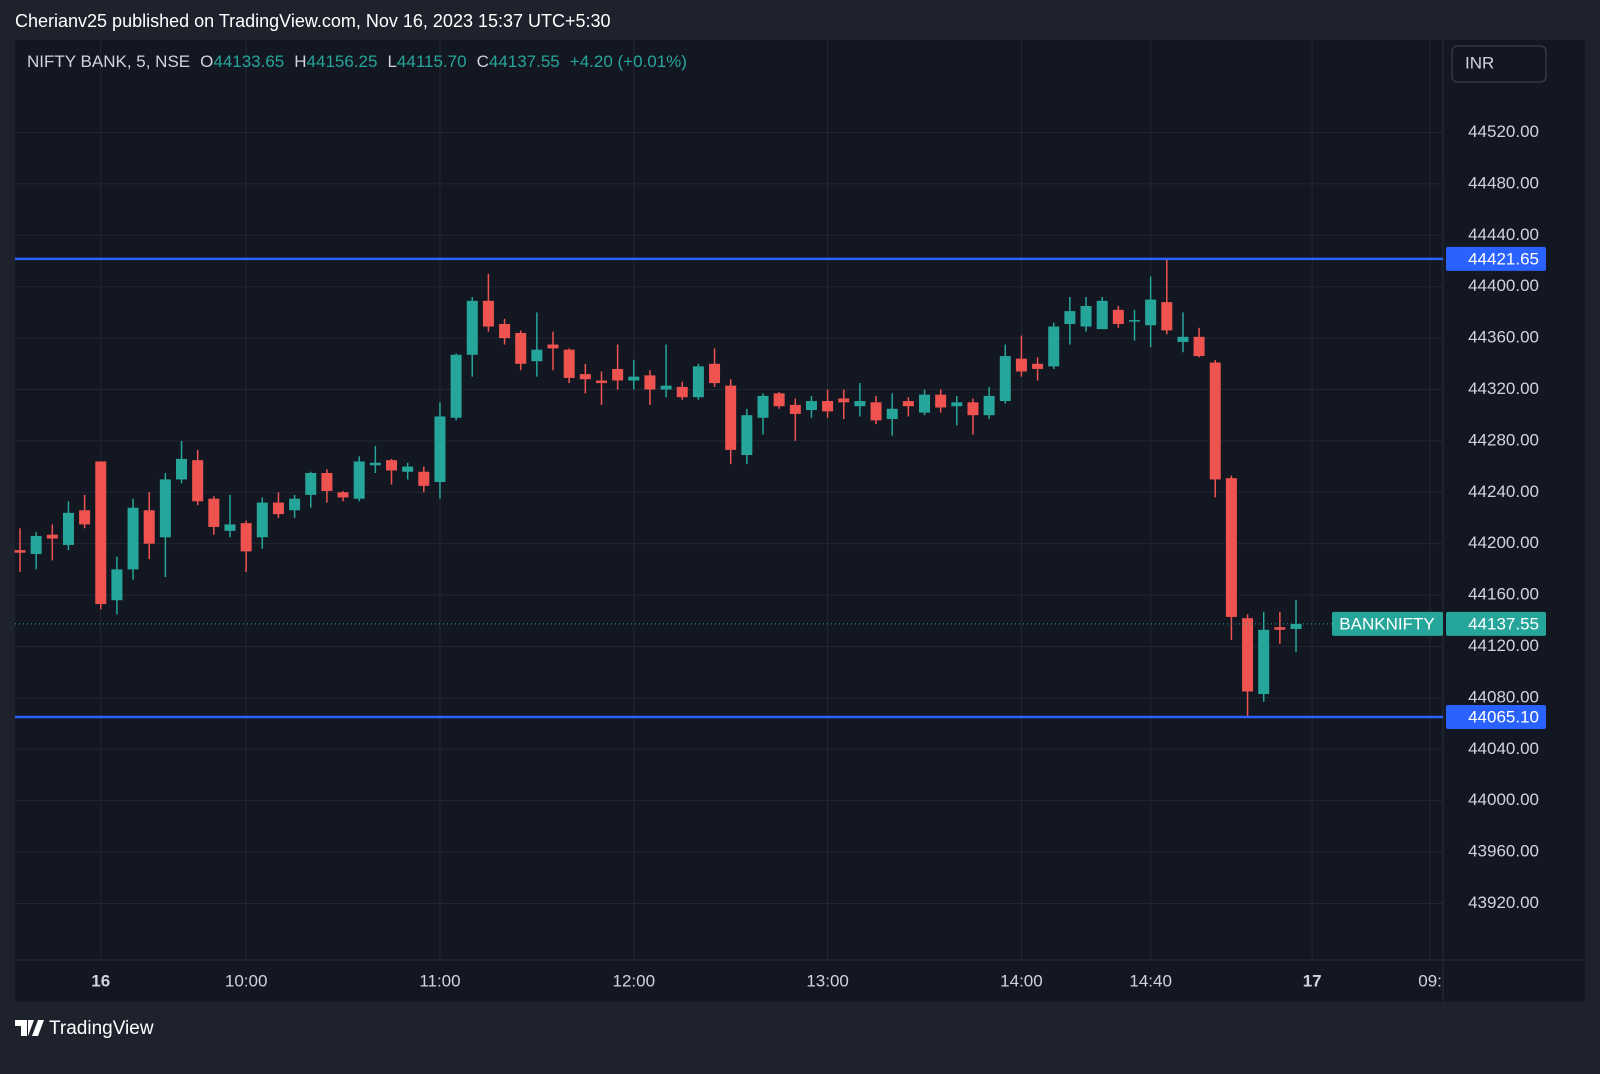  What do you see at coordinates (1503, 696) in the screenshot?
I see `y-tick-label: 44080.00` at bounding box center [1503, 696].